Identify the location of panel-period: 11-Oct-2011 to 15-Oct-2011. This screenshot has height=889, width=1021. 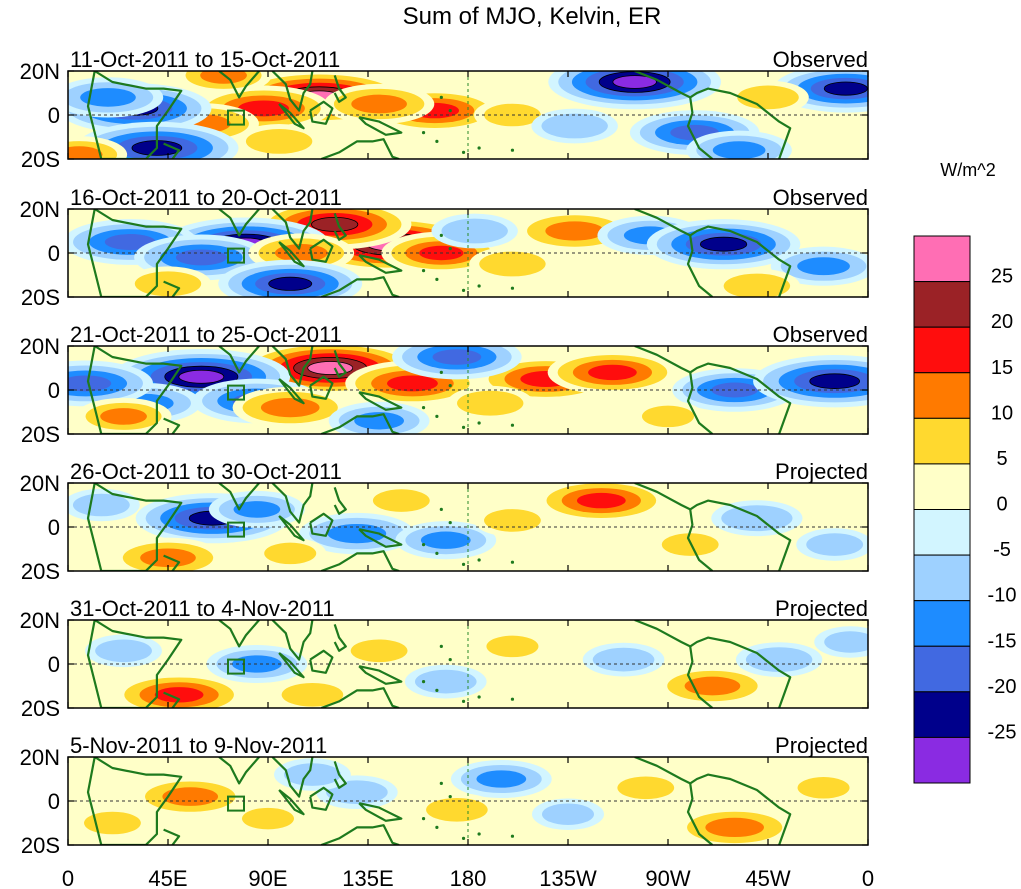
(205, 59).